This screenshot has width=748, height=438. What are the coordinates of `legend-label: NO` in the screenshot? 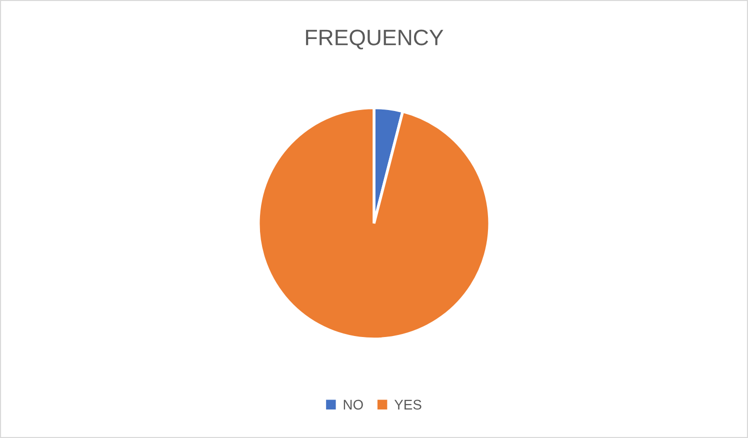 It's located at (353, 405).